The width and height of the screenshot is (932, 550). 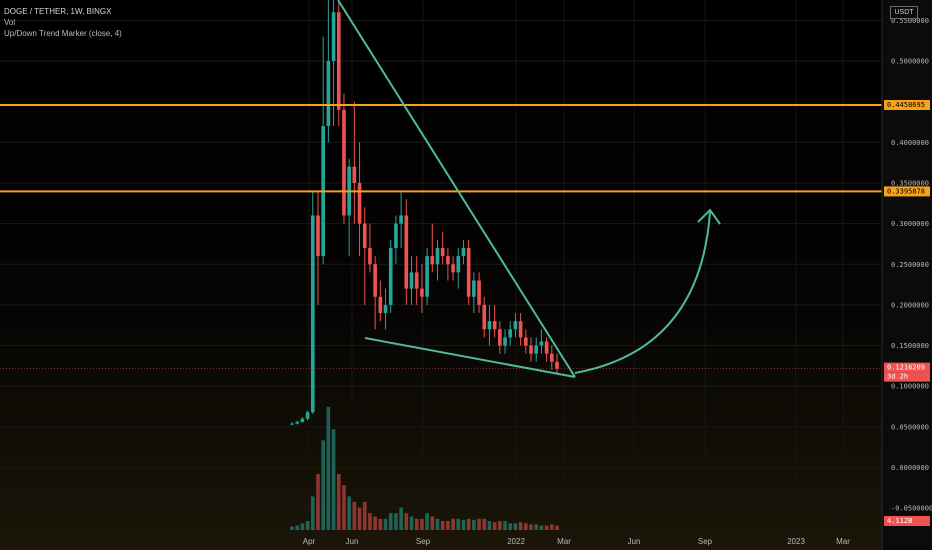 What do you see at coordinates (516, 541) in the screenshot?
I see `time-tick-label: 2022` at bounding box center [516, 541].